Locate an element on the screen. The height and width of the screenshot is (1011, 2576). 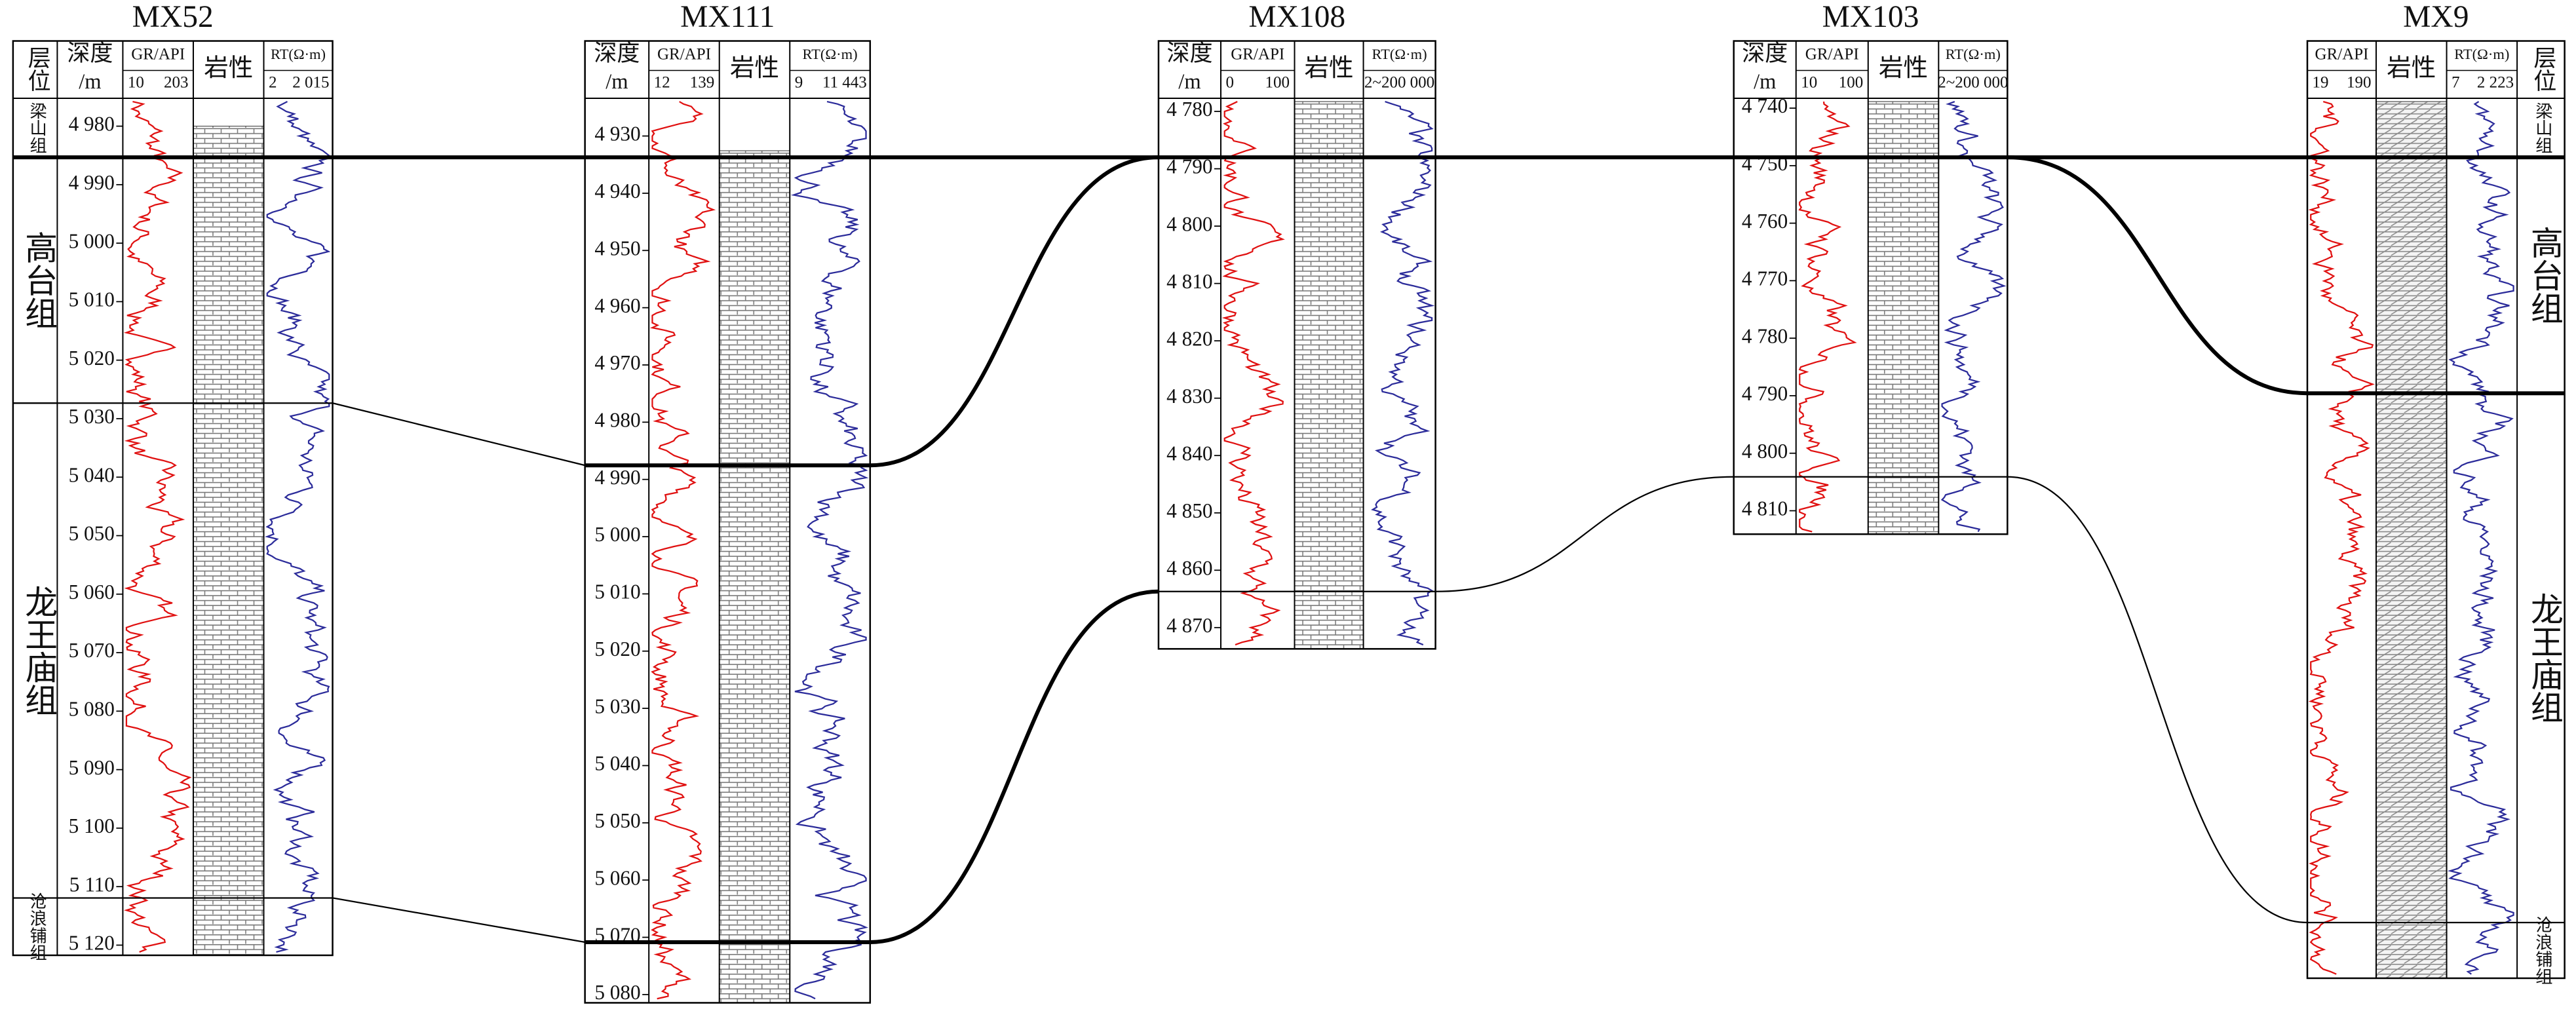
well-name: MX52 is located at coordinates (173, 17).